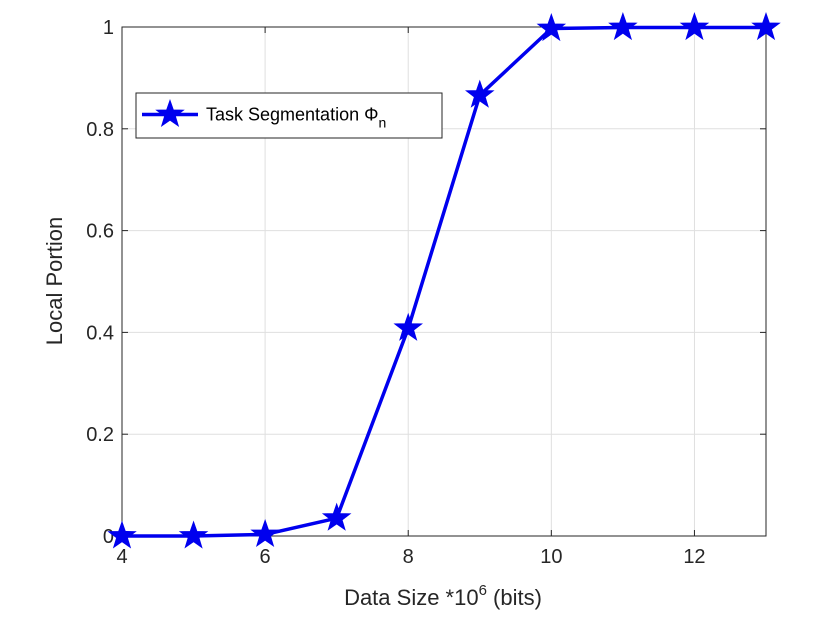  Describe the element at coordinates (694, 557) in the screenshot. I see `x-tick-label: 12` at that location.